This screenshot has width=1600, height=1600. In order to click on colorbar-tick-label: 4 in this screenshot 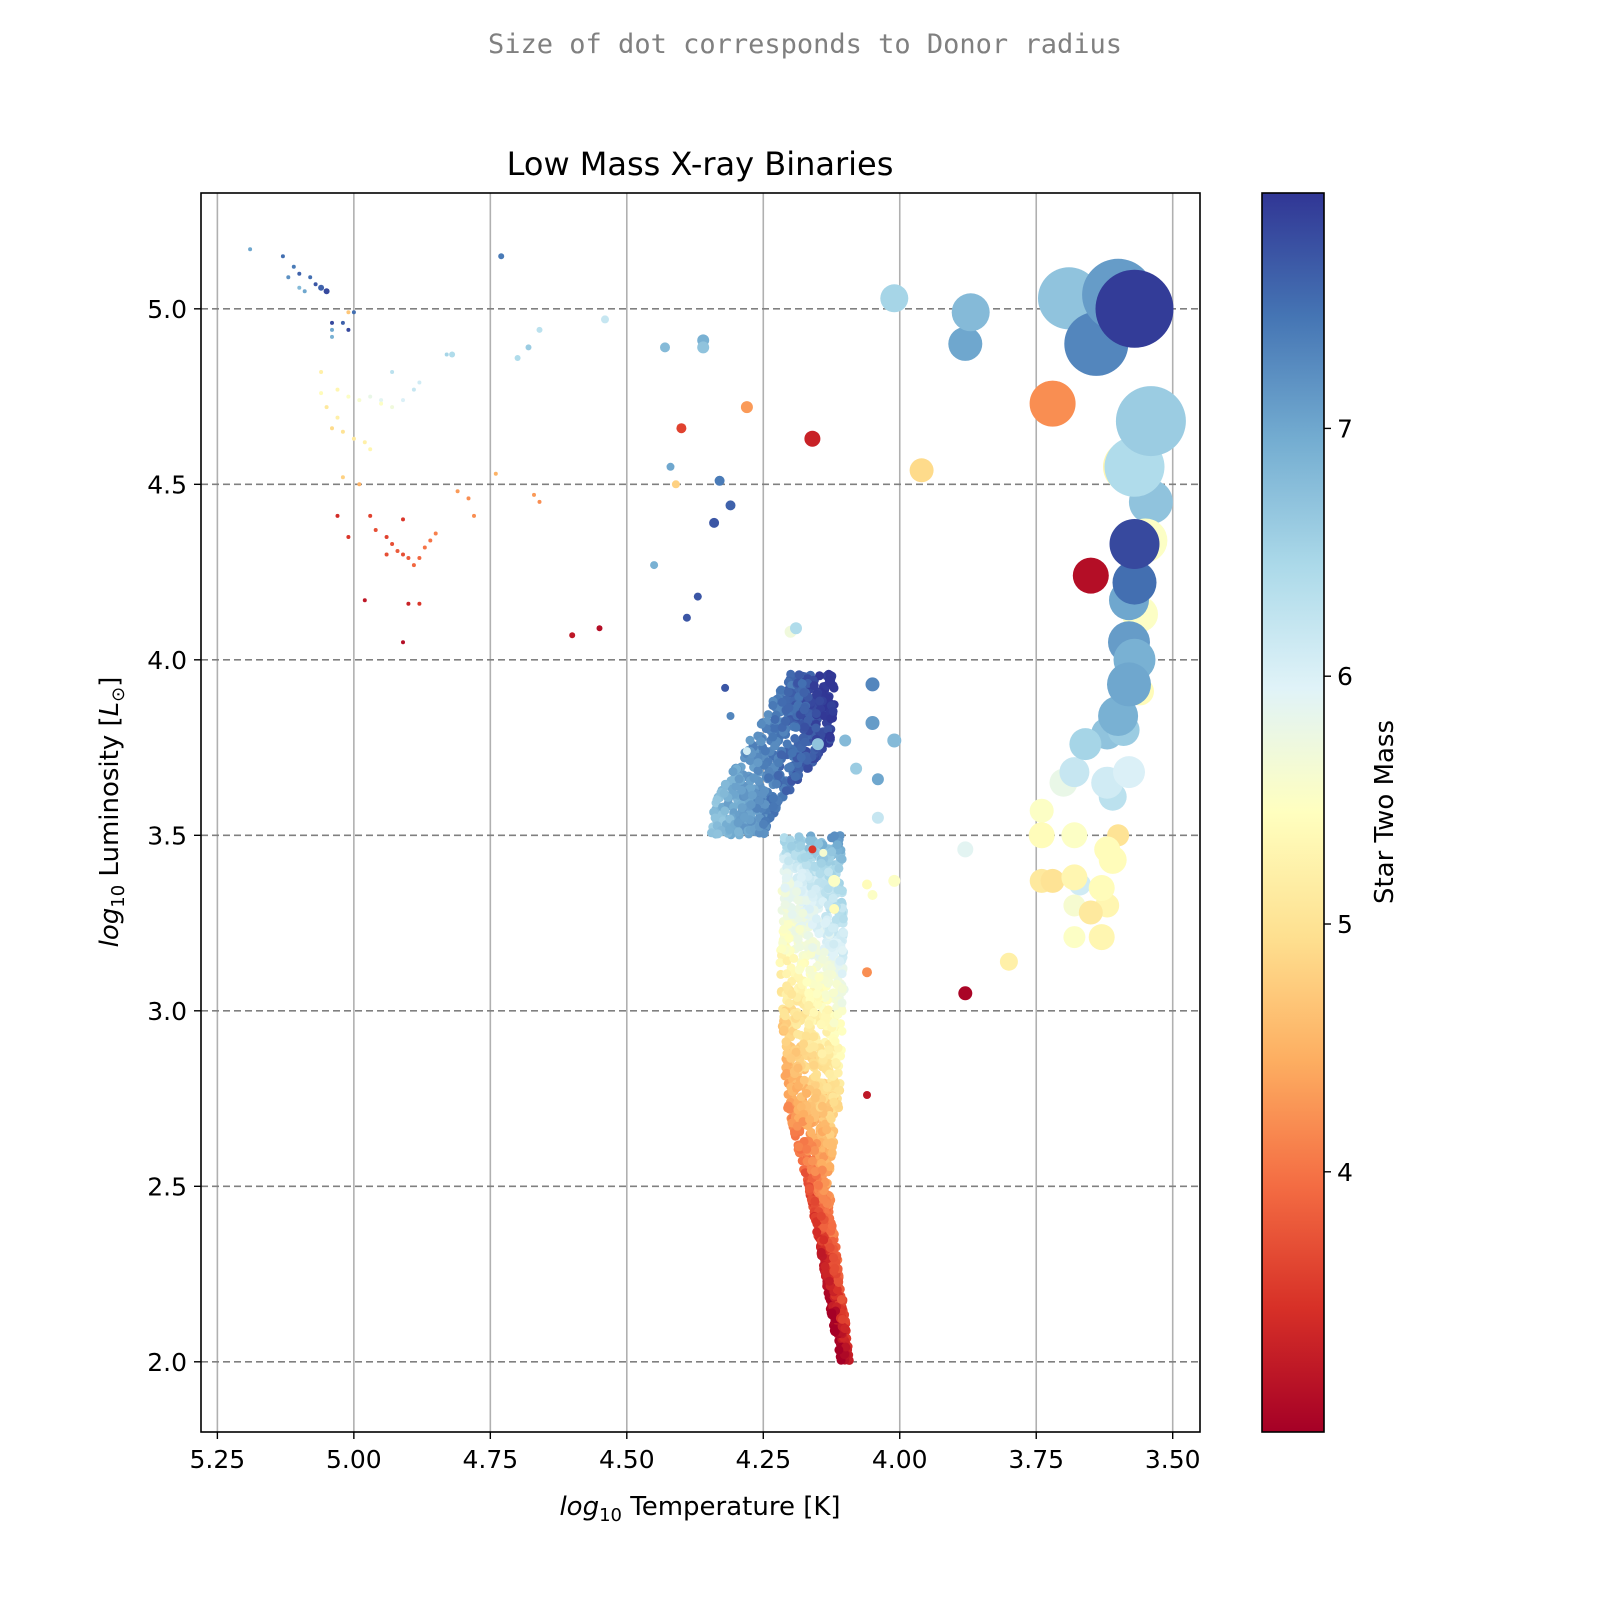, I will do `click(1345, 1172)`.